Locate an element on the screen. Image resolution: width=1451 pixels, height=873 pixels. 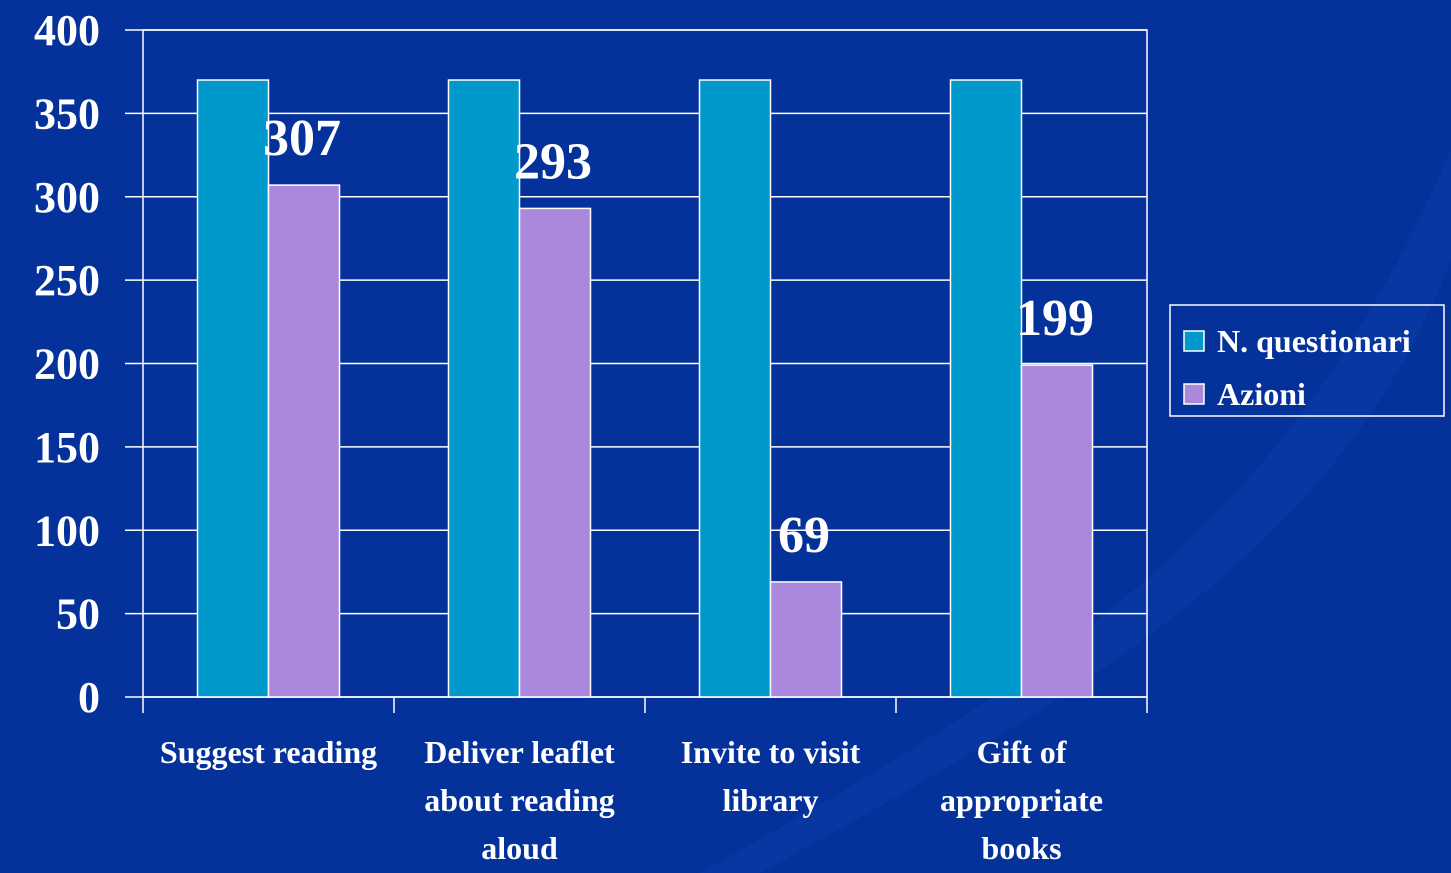
data-label: 69 is located at coordinates (804, 535).